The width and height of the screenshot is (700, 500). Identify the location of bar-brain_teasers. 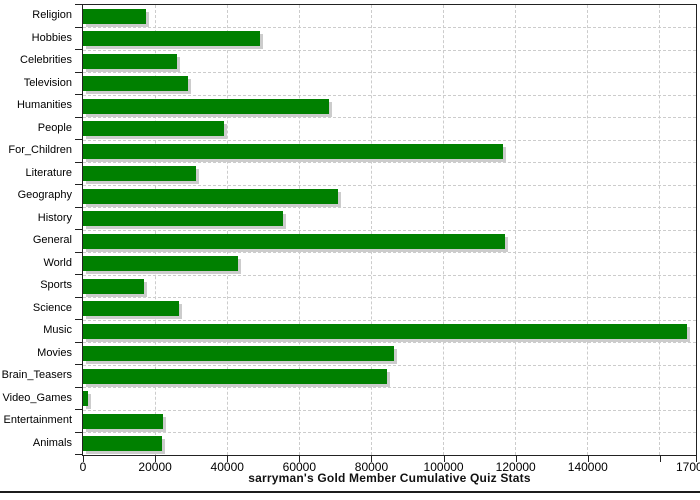
(235, 376).